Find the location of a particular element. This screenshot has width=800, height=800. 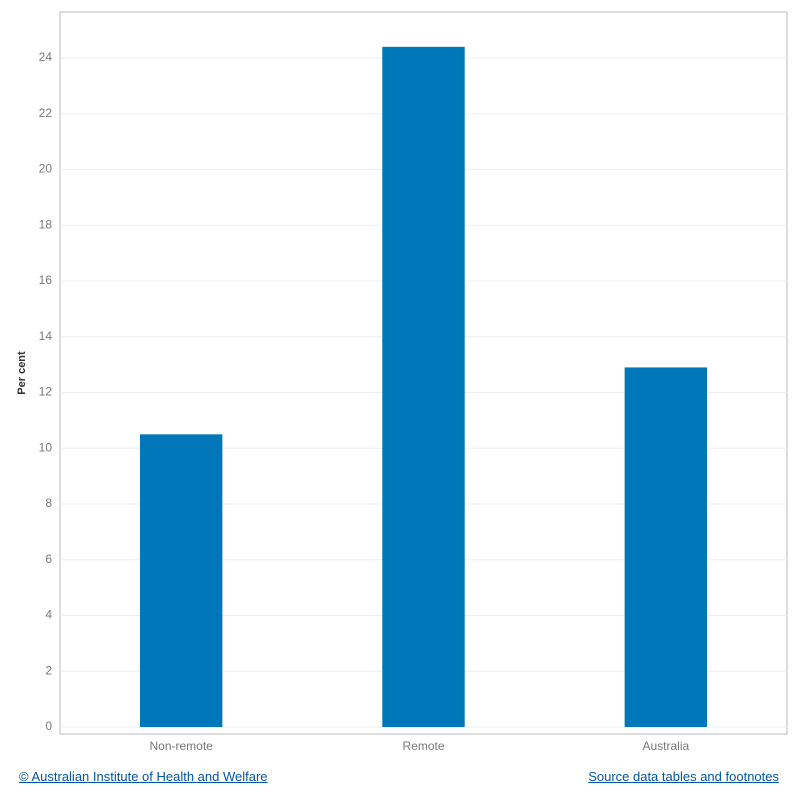

y-tick-label: 14 is located at coordinates (46, 336).